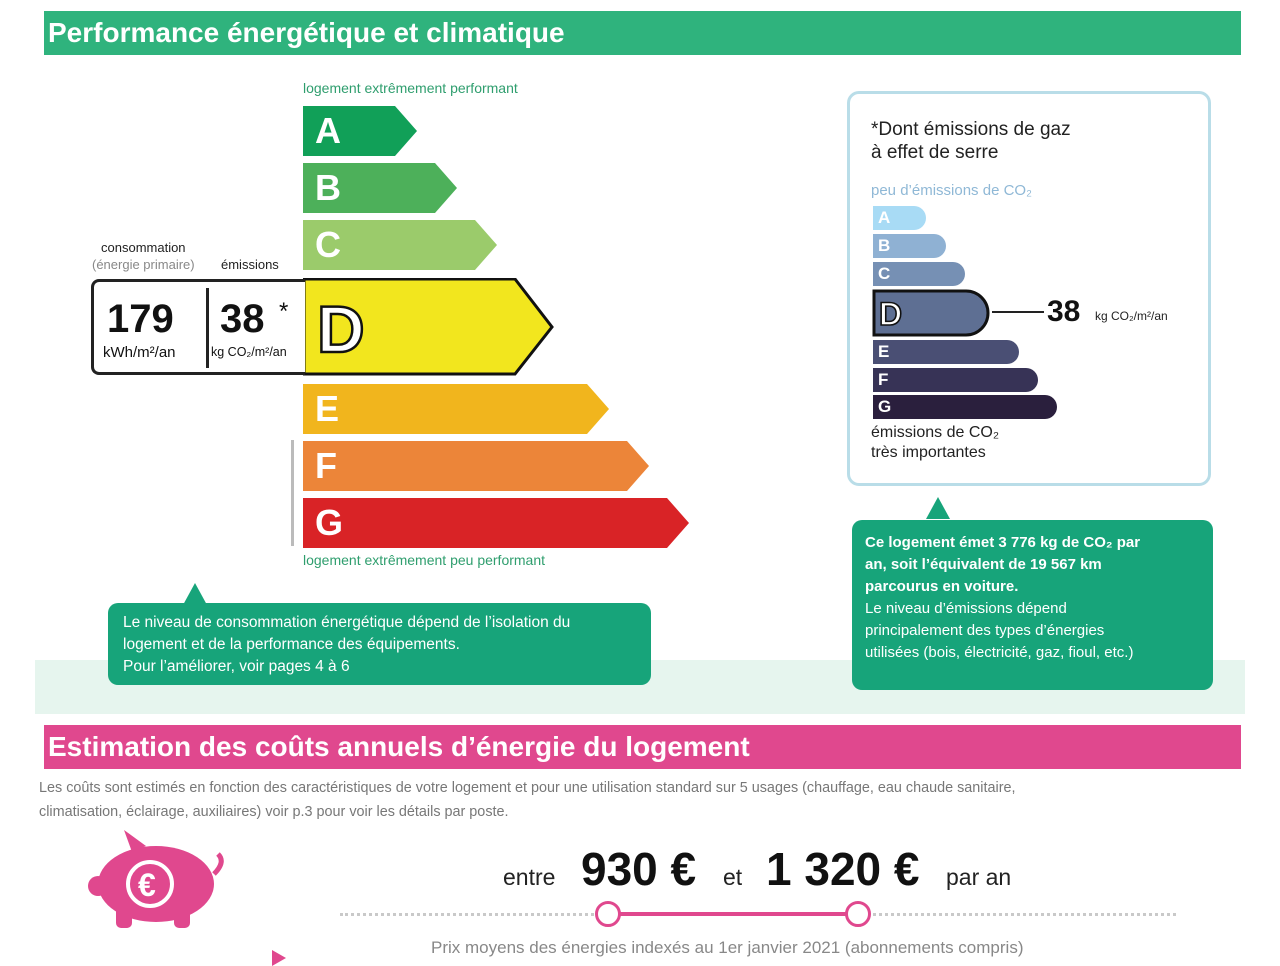 The image size is (1280, 966). I want to click on ghg-unit: kg CO₂/m²/an, so click(1131, 316).